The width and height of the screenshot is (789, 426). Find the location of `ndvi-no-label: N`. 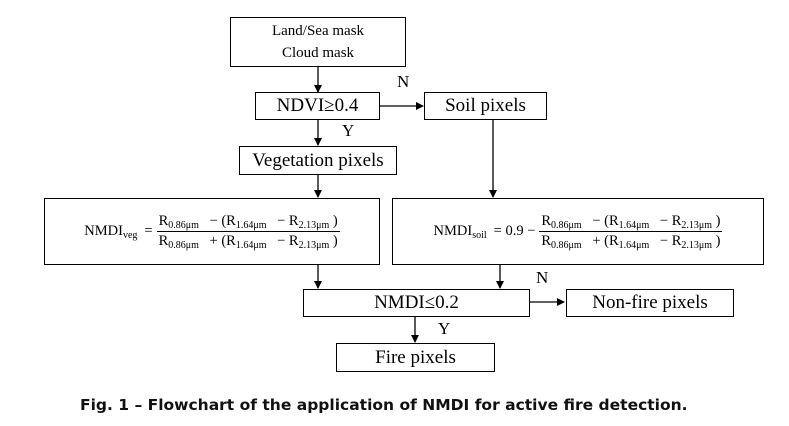

ndvi-no-label: N is located at coordinates (403, 81).